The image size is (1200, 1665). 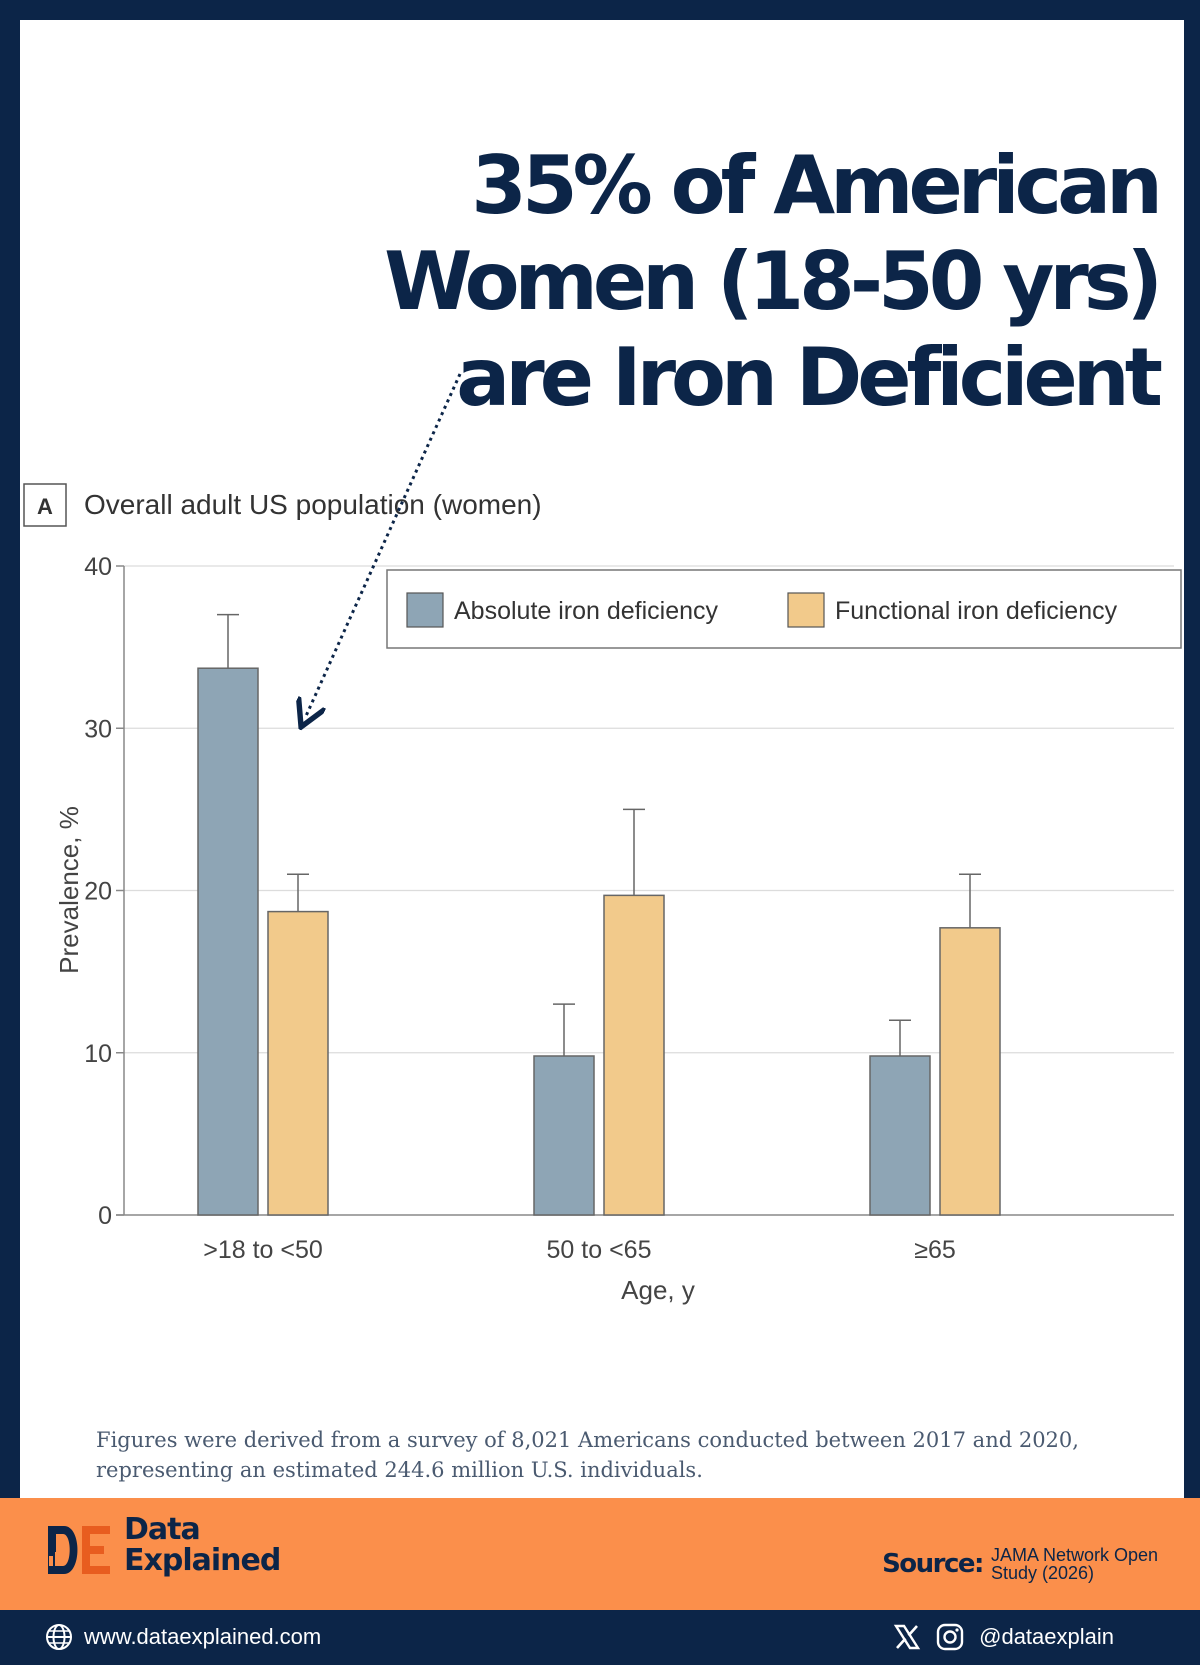 I want to click on y-axis-label: Prevalence, %, so click(x=69, y=890).